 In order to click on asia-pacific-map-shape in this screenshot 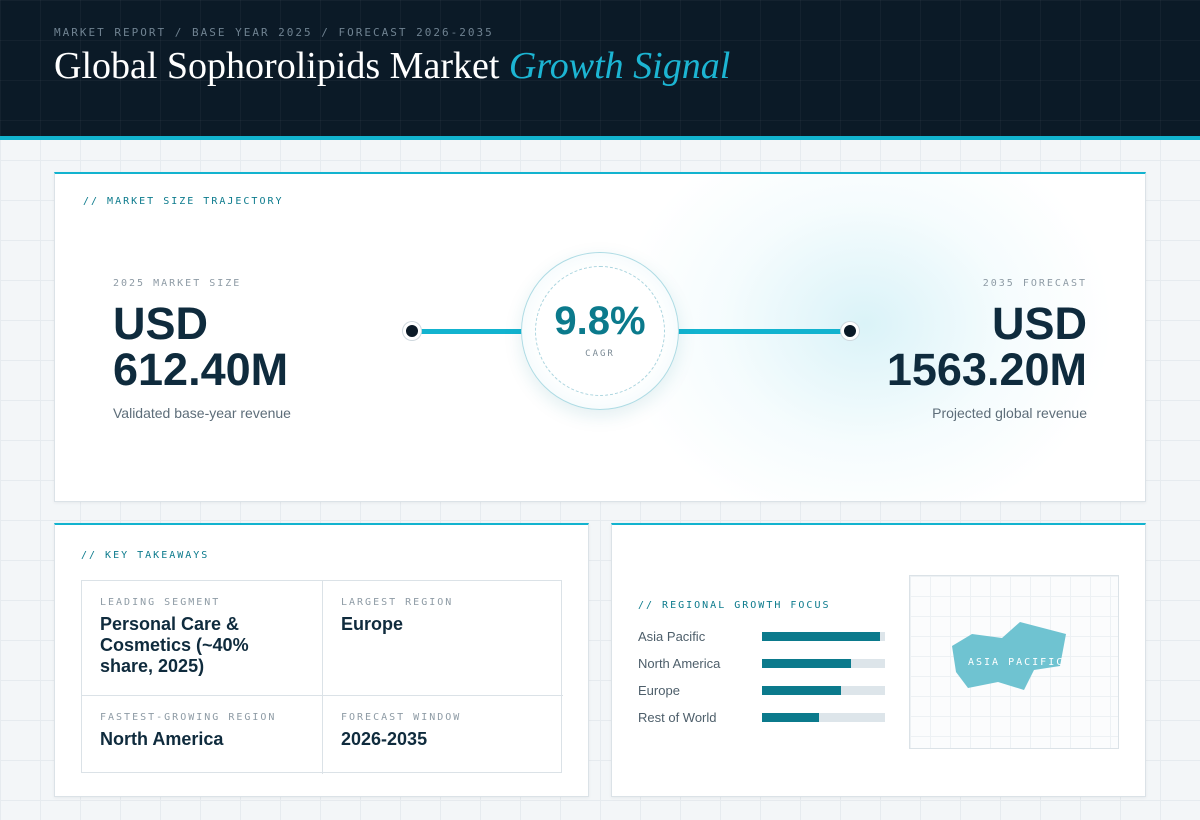, I will do `click(1009, 656)`.